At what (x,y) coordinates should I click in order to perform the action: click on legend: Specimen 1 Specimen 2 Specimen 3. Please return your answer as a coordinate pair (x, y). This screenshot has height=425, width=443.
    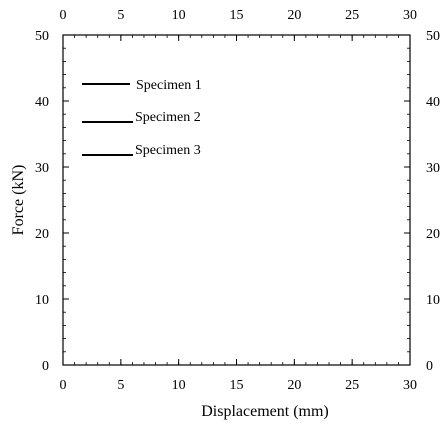
    Looking at the image, I should click on (142, 118).